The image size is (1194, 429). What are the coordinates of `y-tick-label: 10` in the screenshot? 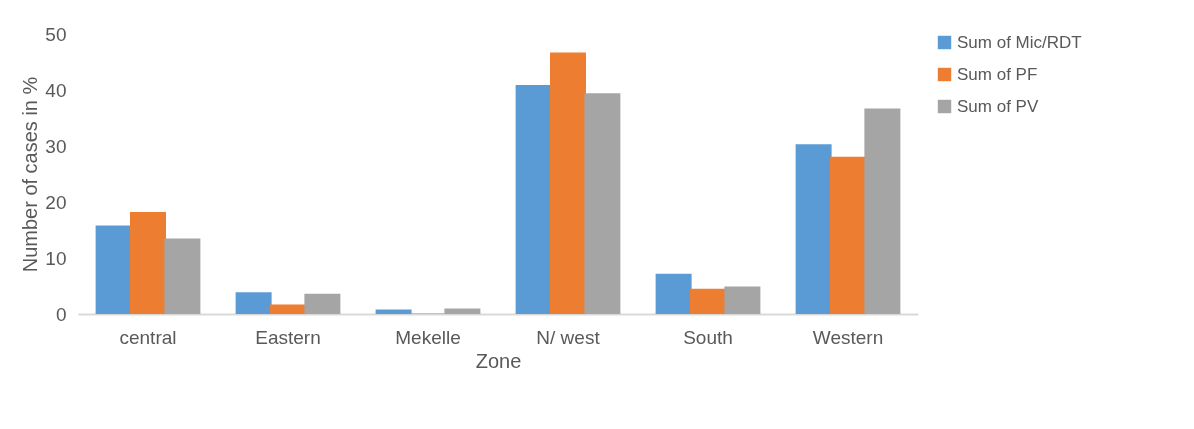 It's located at (56, 258).